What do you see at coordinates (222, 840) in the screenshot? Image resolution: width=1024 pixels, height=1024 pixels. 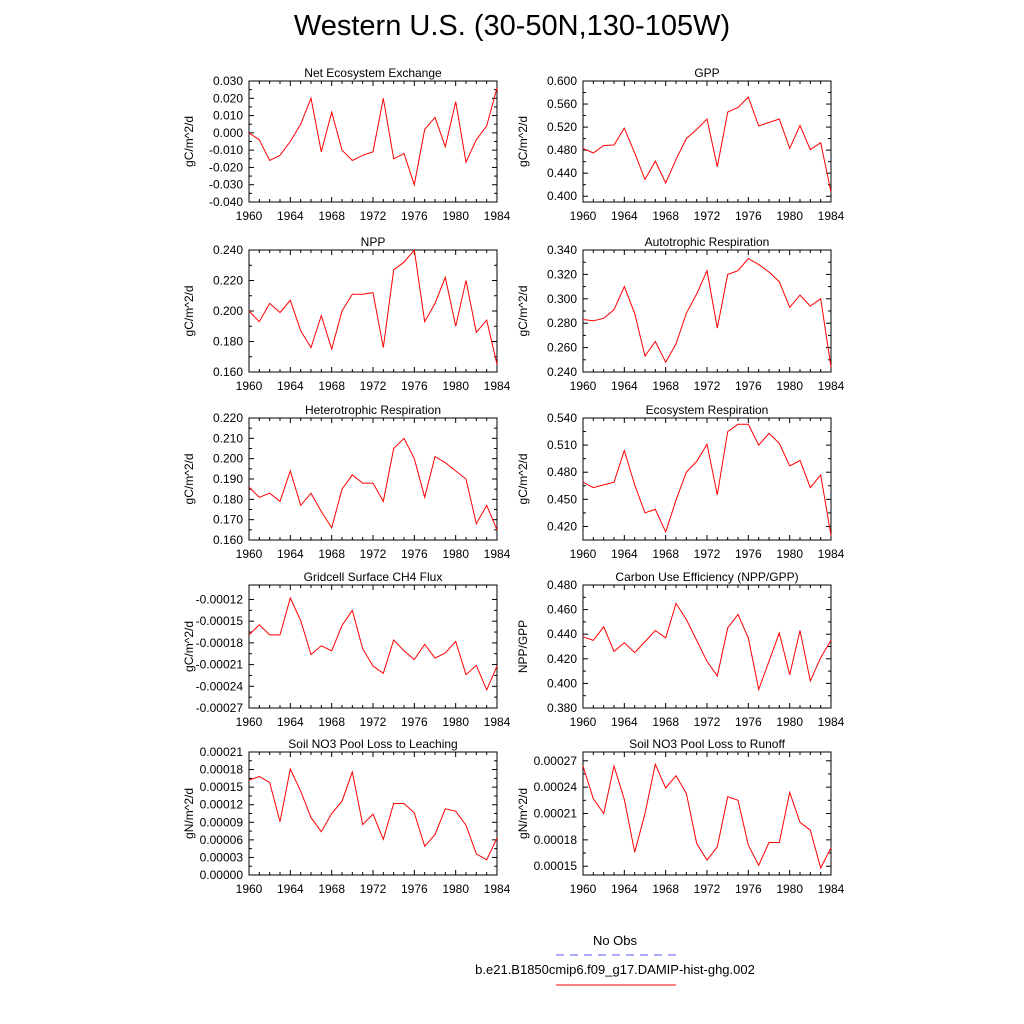 I see `y-tick-label: 0.00006` at bounding box center [222, 840].